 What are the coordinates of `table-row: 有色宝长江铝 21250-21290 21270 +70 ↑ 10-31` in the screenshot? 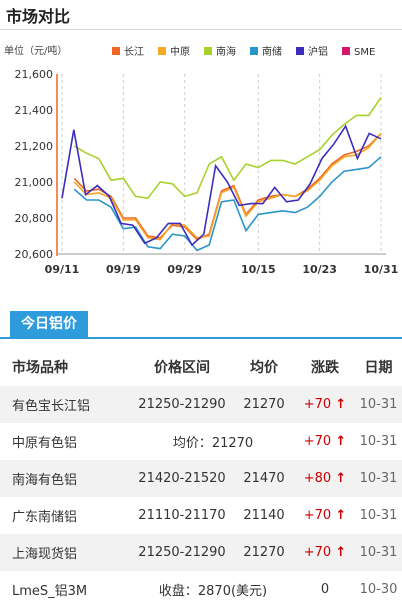 It's located at (201, 404).